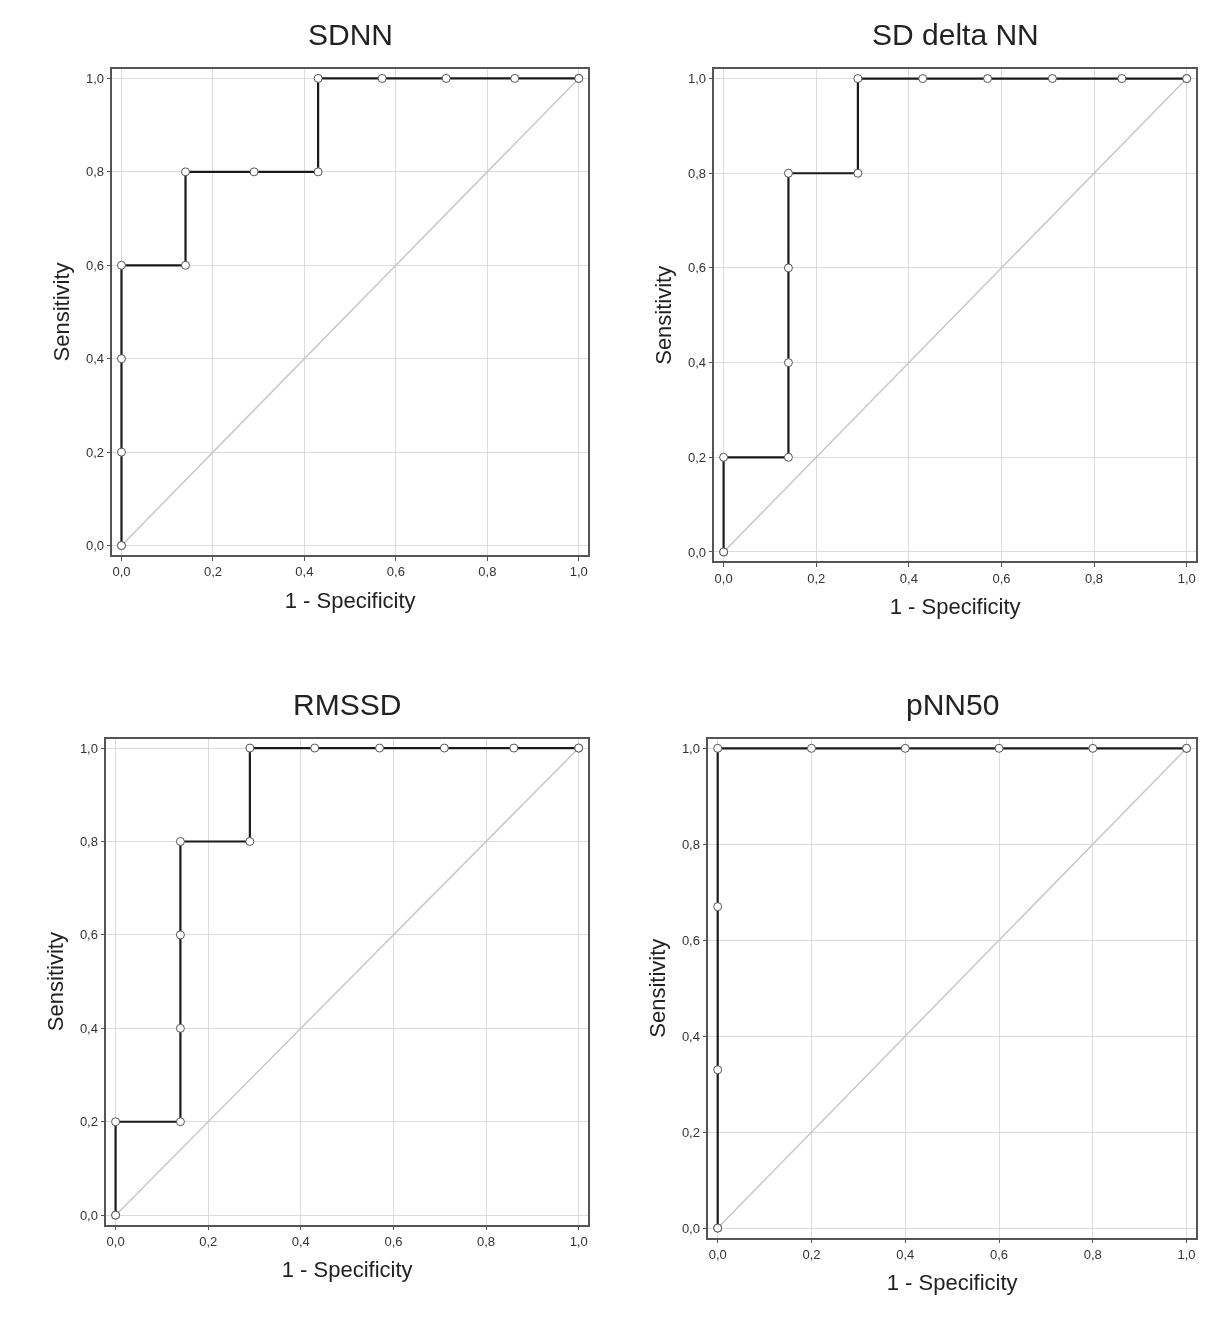 The width and height of the screenshot is (1224, 1333). Describe the element at coordinates (347, 704) in the screenshot. I see `chart-title: RMSSD` at that location.